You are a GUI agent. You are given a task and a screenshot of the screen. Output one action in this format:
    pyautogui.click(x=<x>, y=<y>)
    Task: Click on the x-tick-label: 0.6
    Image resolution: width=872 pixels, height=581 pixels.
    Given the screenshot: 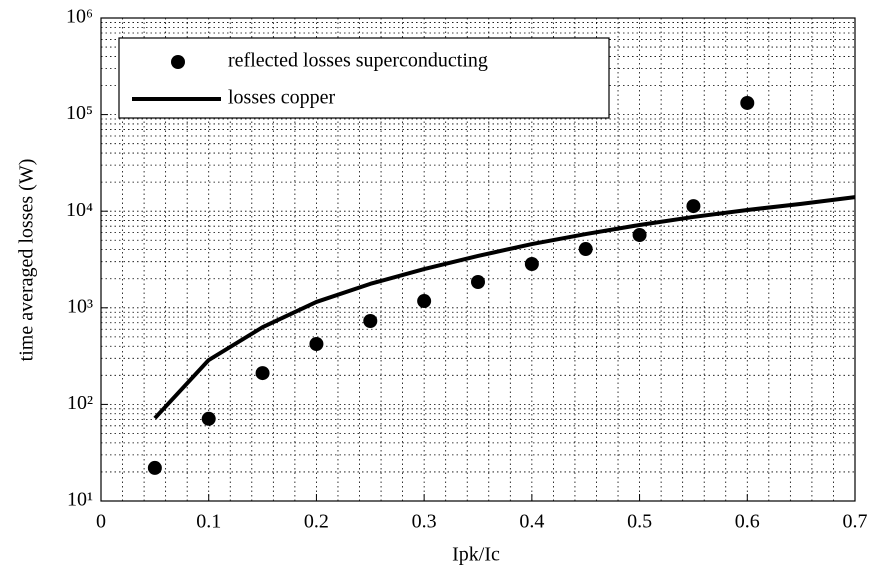 What is the action you would take?
    pyautogui.click(x=747, y=522)
    